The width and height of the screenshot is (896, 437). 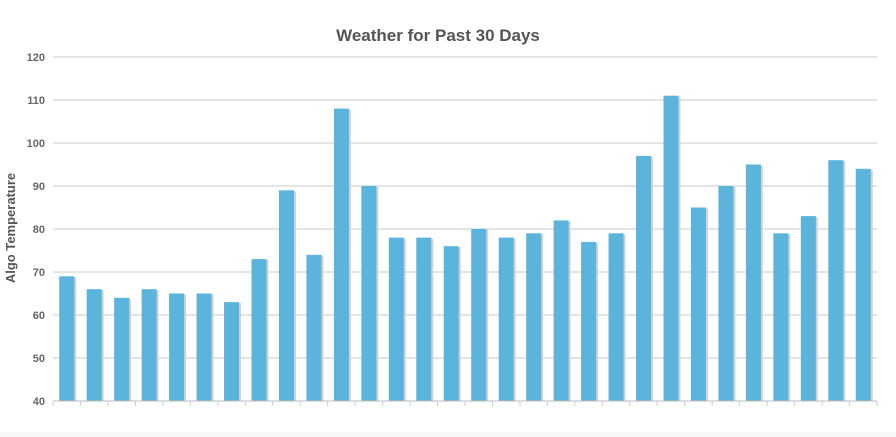 I want to click on y-tick-label: 60, so click(x=39, y=316).